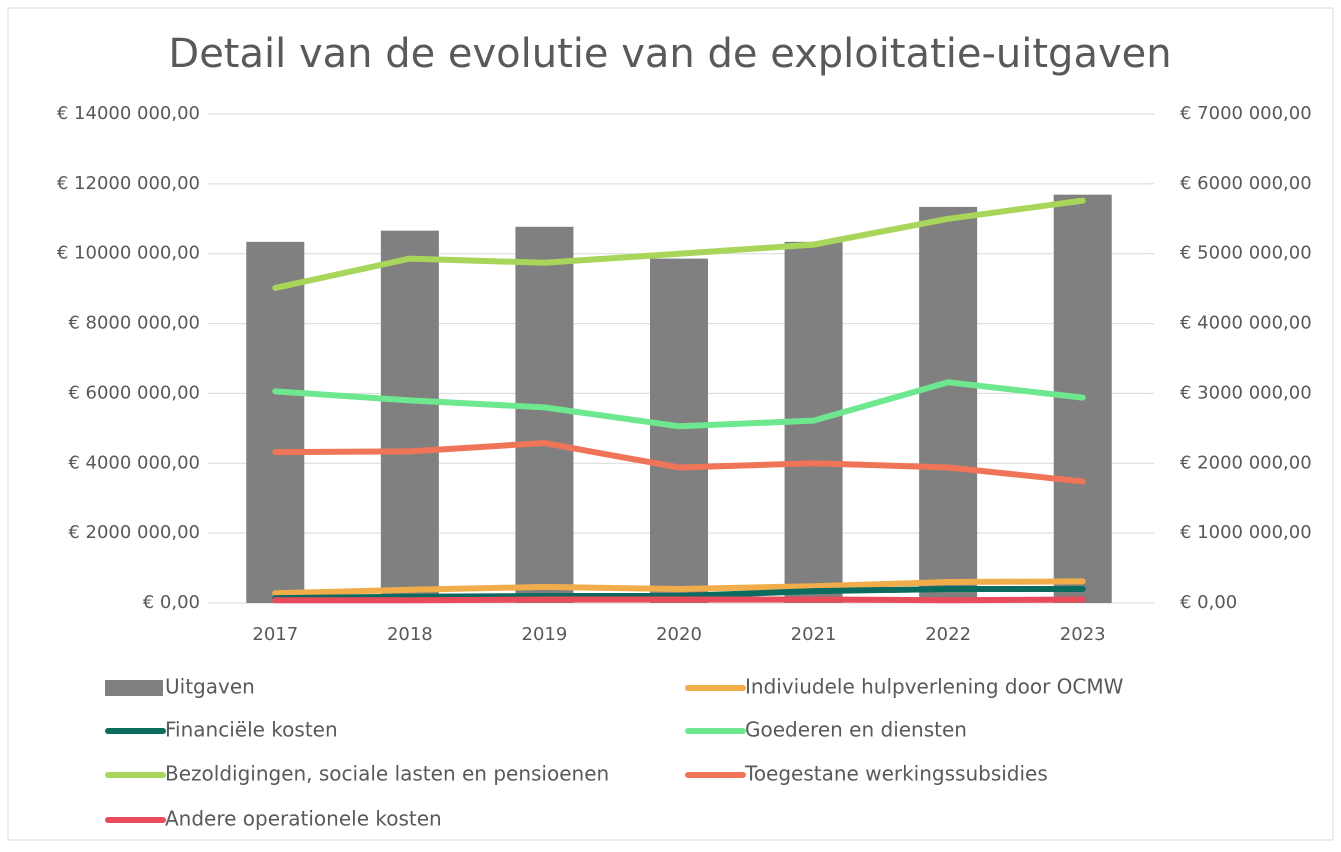  Describe the element at coordinates (1083, 634) in the screenshot. I see `x-tick-label: 2023` at that location.